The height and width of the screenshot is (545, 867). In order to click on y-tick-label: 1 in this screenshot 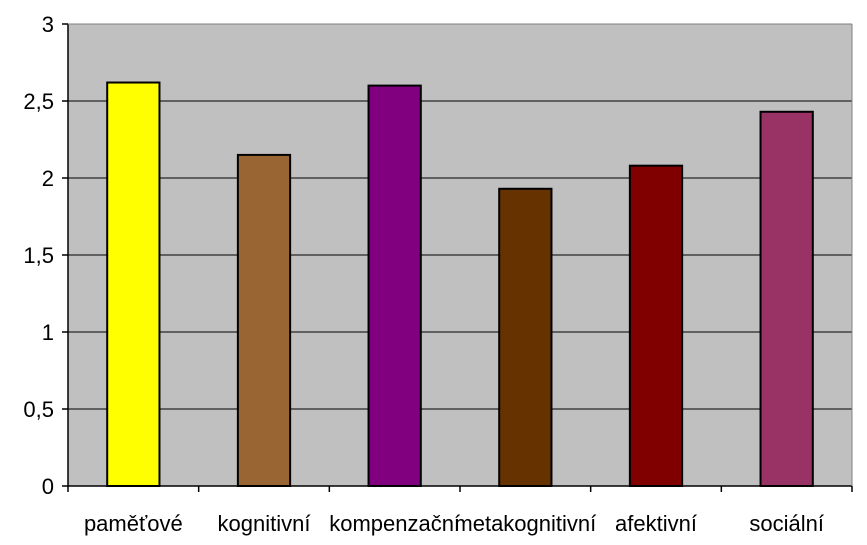, I will do `click(48, 332)`.